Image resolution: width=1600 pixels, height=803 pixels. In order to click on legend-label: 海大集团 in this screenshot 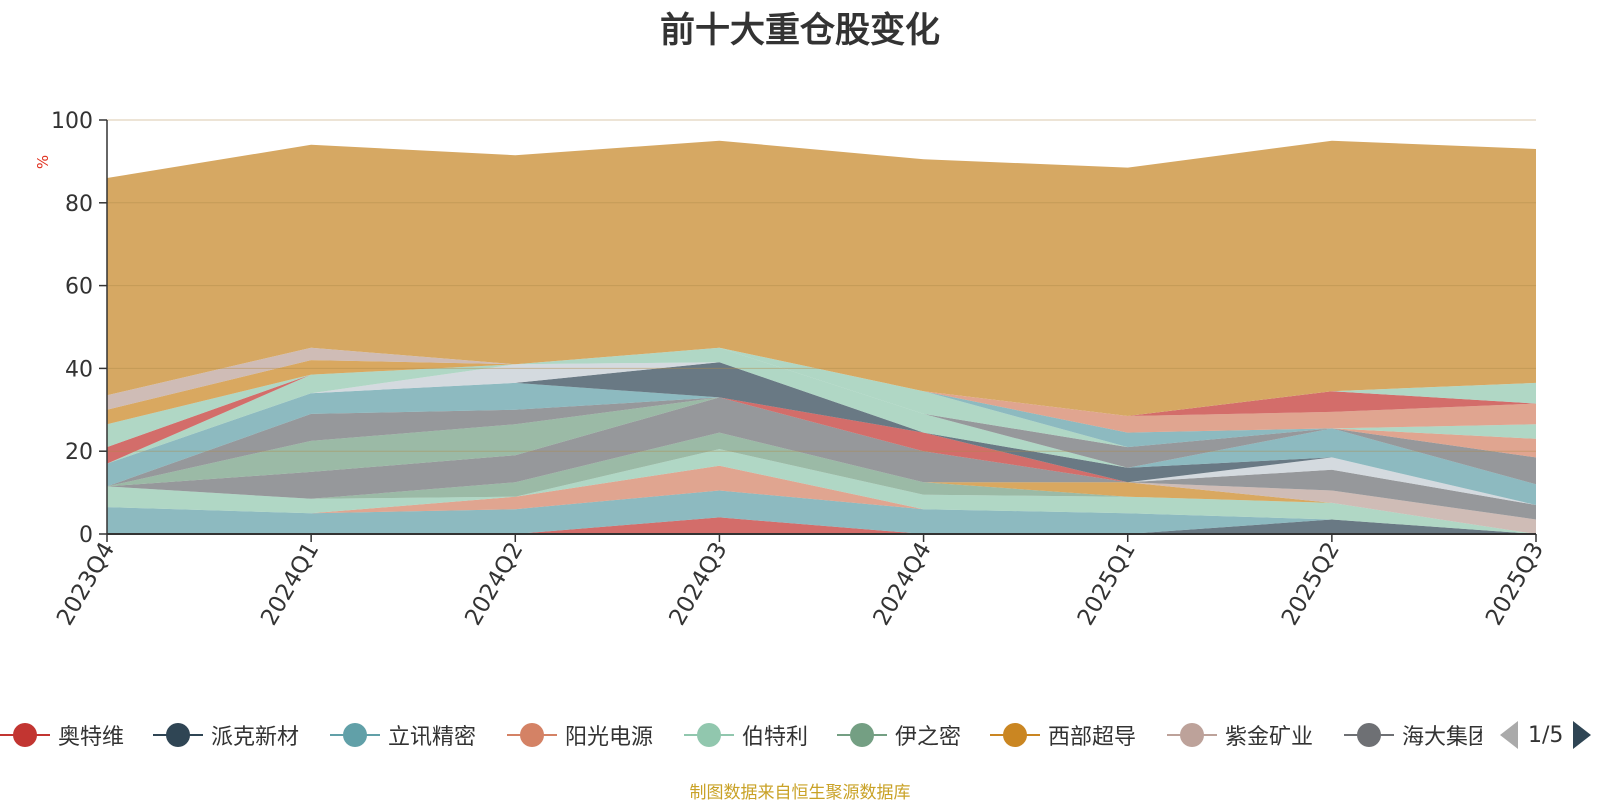, I will do `click(1442, 737)`.